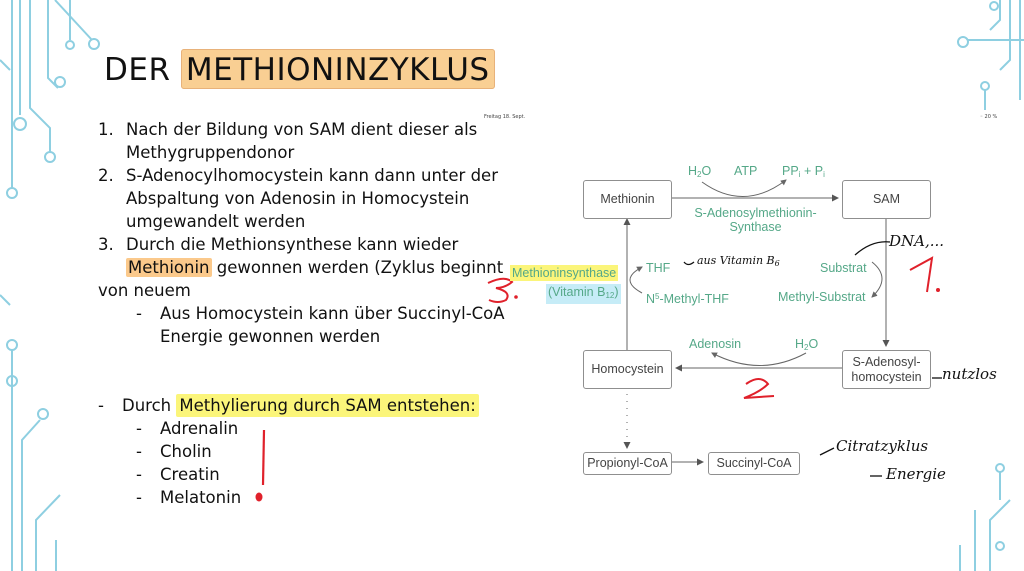 This screenshot has height=571, width=1024. I want to click on box-homocystein: Homocystein, so click(627, 369).